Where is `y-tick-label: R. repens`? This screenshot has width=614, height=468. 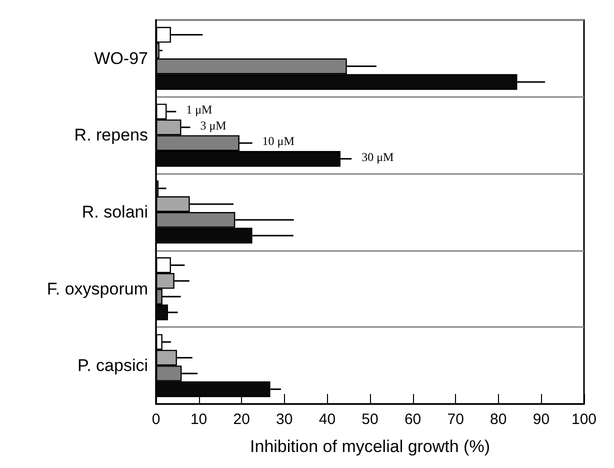 y-tick-label: R. repens is located at coordinates (111, 135).